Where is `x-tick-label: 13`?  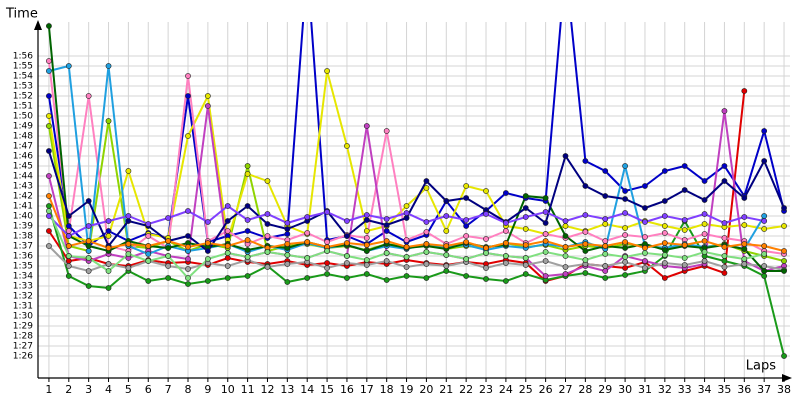
x-tick-label: 13 is located at coordinates (287, 389).